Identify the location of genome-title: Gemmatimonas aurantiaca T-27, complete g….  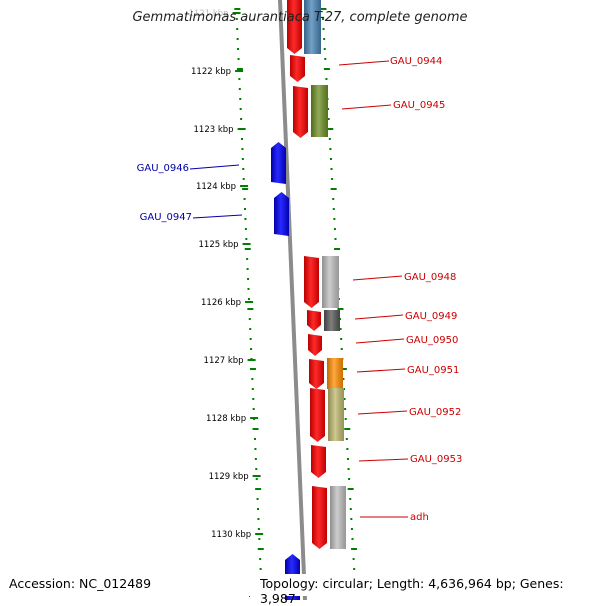
(300, 17).